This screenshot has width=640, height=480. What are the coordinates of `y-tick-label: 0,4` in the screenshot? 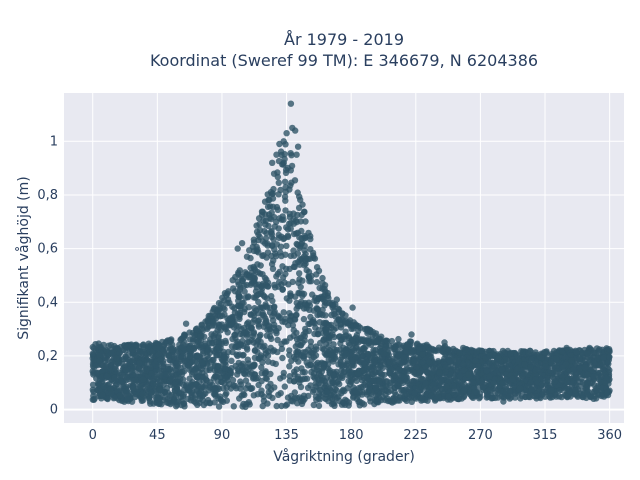 It's located at (47, 302).